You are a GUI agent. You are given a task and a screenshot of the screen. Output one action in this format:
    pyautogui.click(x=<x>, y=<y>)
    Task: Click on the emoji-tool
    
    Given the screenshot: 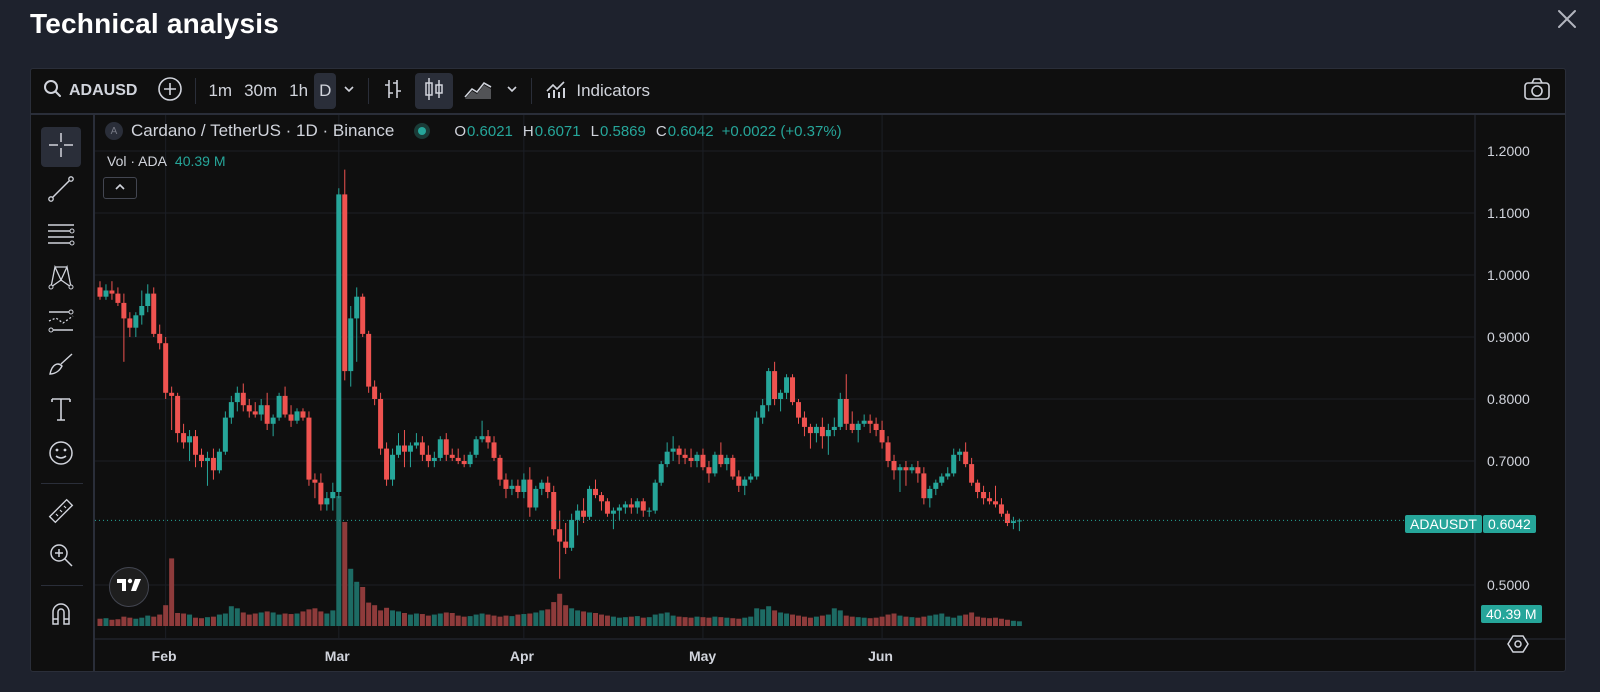 What is the action you would take?
    pyautogui.click(x=61, y=455)
    